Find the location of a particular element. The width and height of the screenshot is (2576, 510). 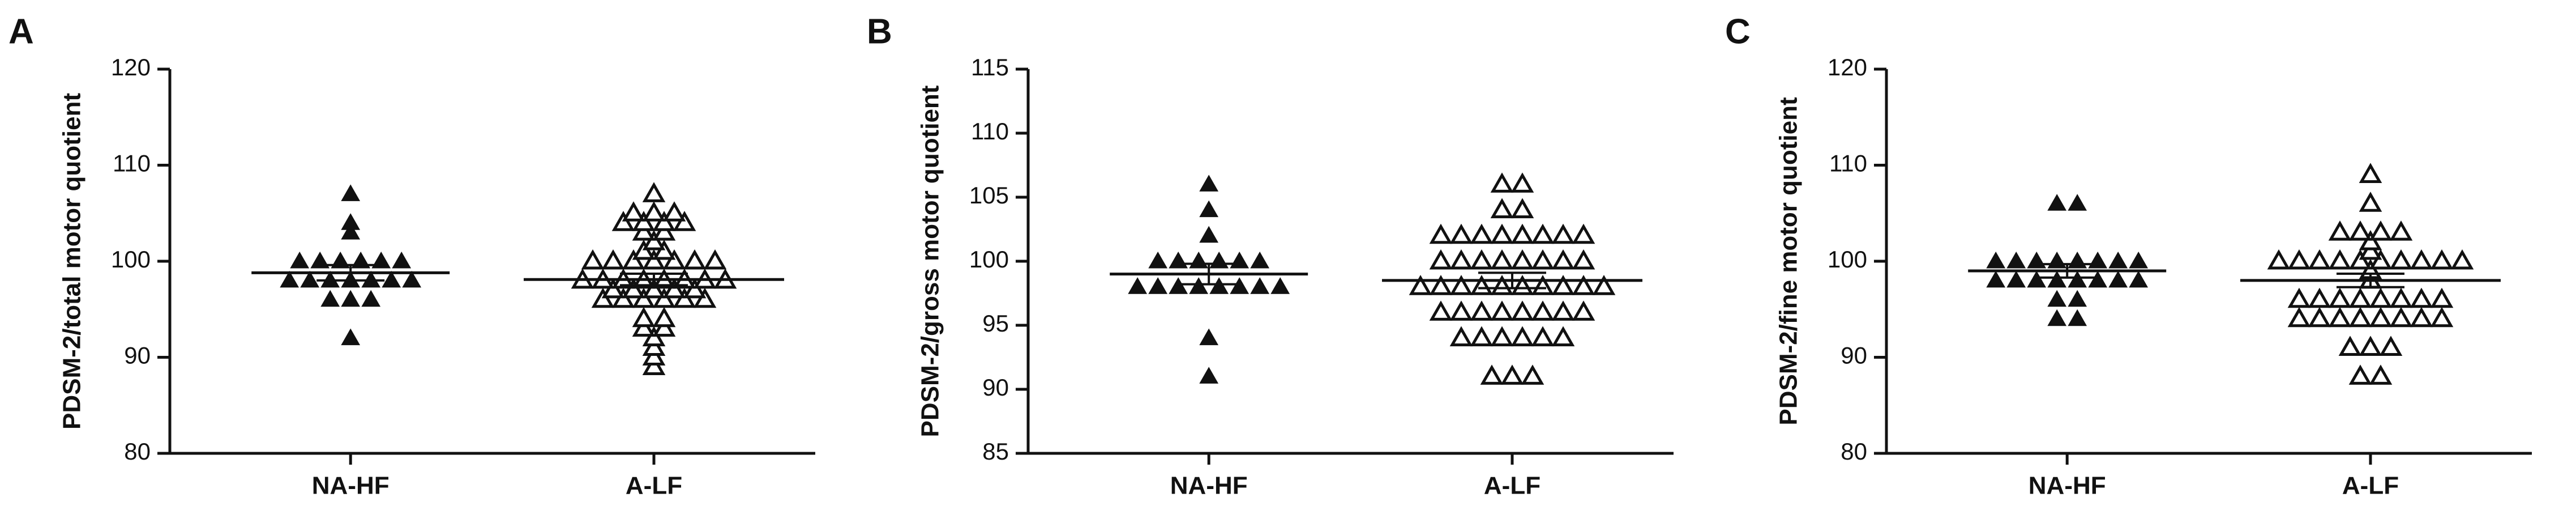

y-tick-label: 115 is located at coordinates (990, 67).